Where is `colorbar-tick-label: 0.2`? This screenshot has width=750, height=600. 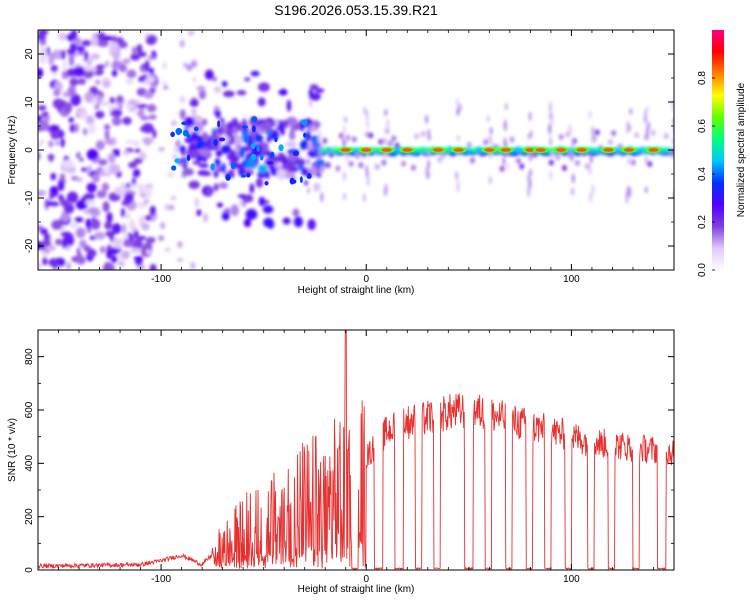 colorbar-tick-label: 0.2 is located at coordinates (702, 222).